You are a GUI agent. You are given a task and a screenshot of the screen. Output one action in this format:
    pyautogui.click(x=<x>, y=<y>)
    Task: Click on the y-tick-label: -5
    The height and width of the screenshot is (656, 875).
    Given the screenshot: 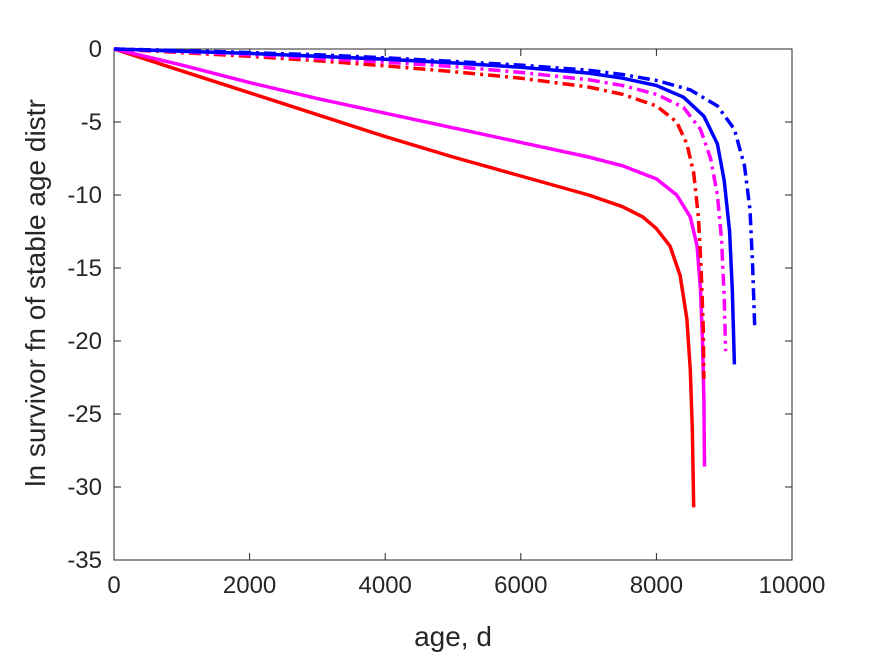 What is the action you would take?
    pyautogui.click(x=91, y=122)
    